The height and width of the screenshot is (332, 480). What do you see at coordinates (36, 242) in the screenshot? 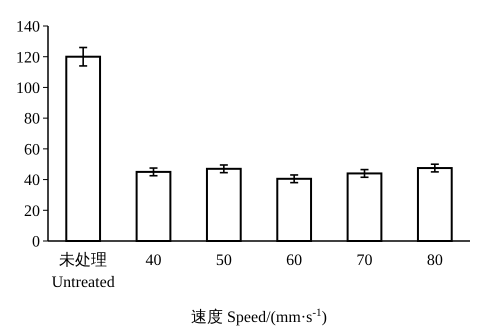
I see `y-tick-label: 0` at bounding box center [36, 242].